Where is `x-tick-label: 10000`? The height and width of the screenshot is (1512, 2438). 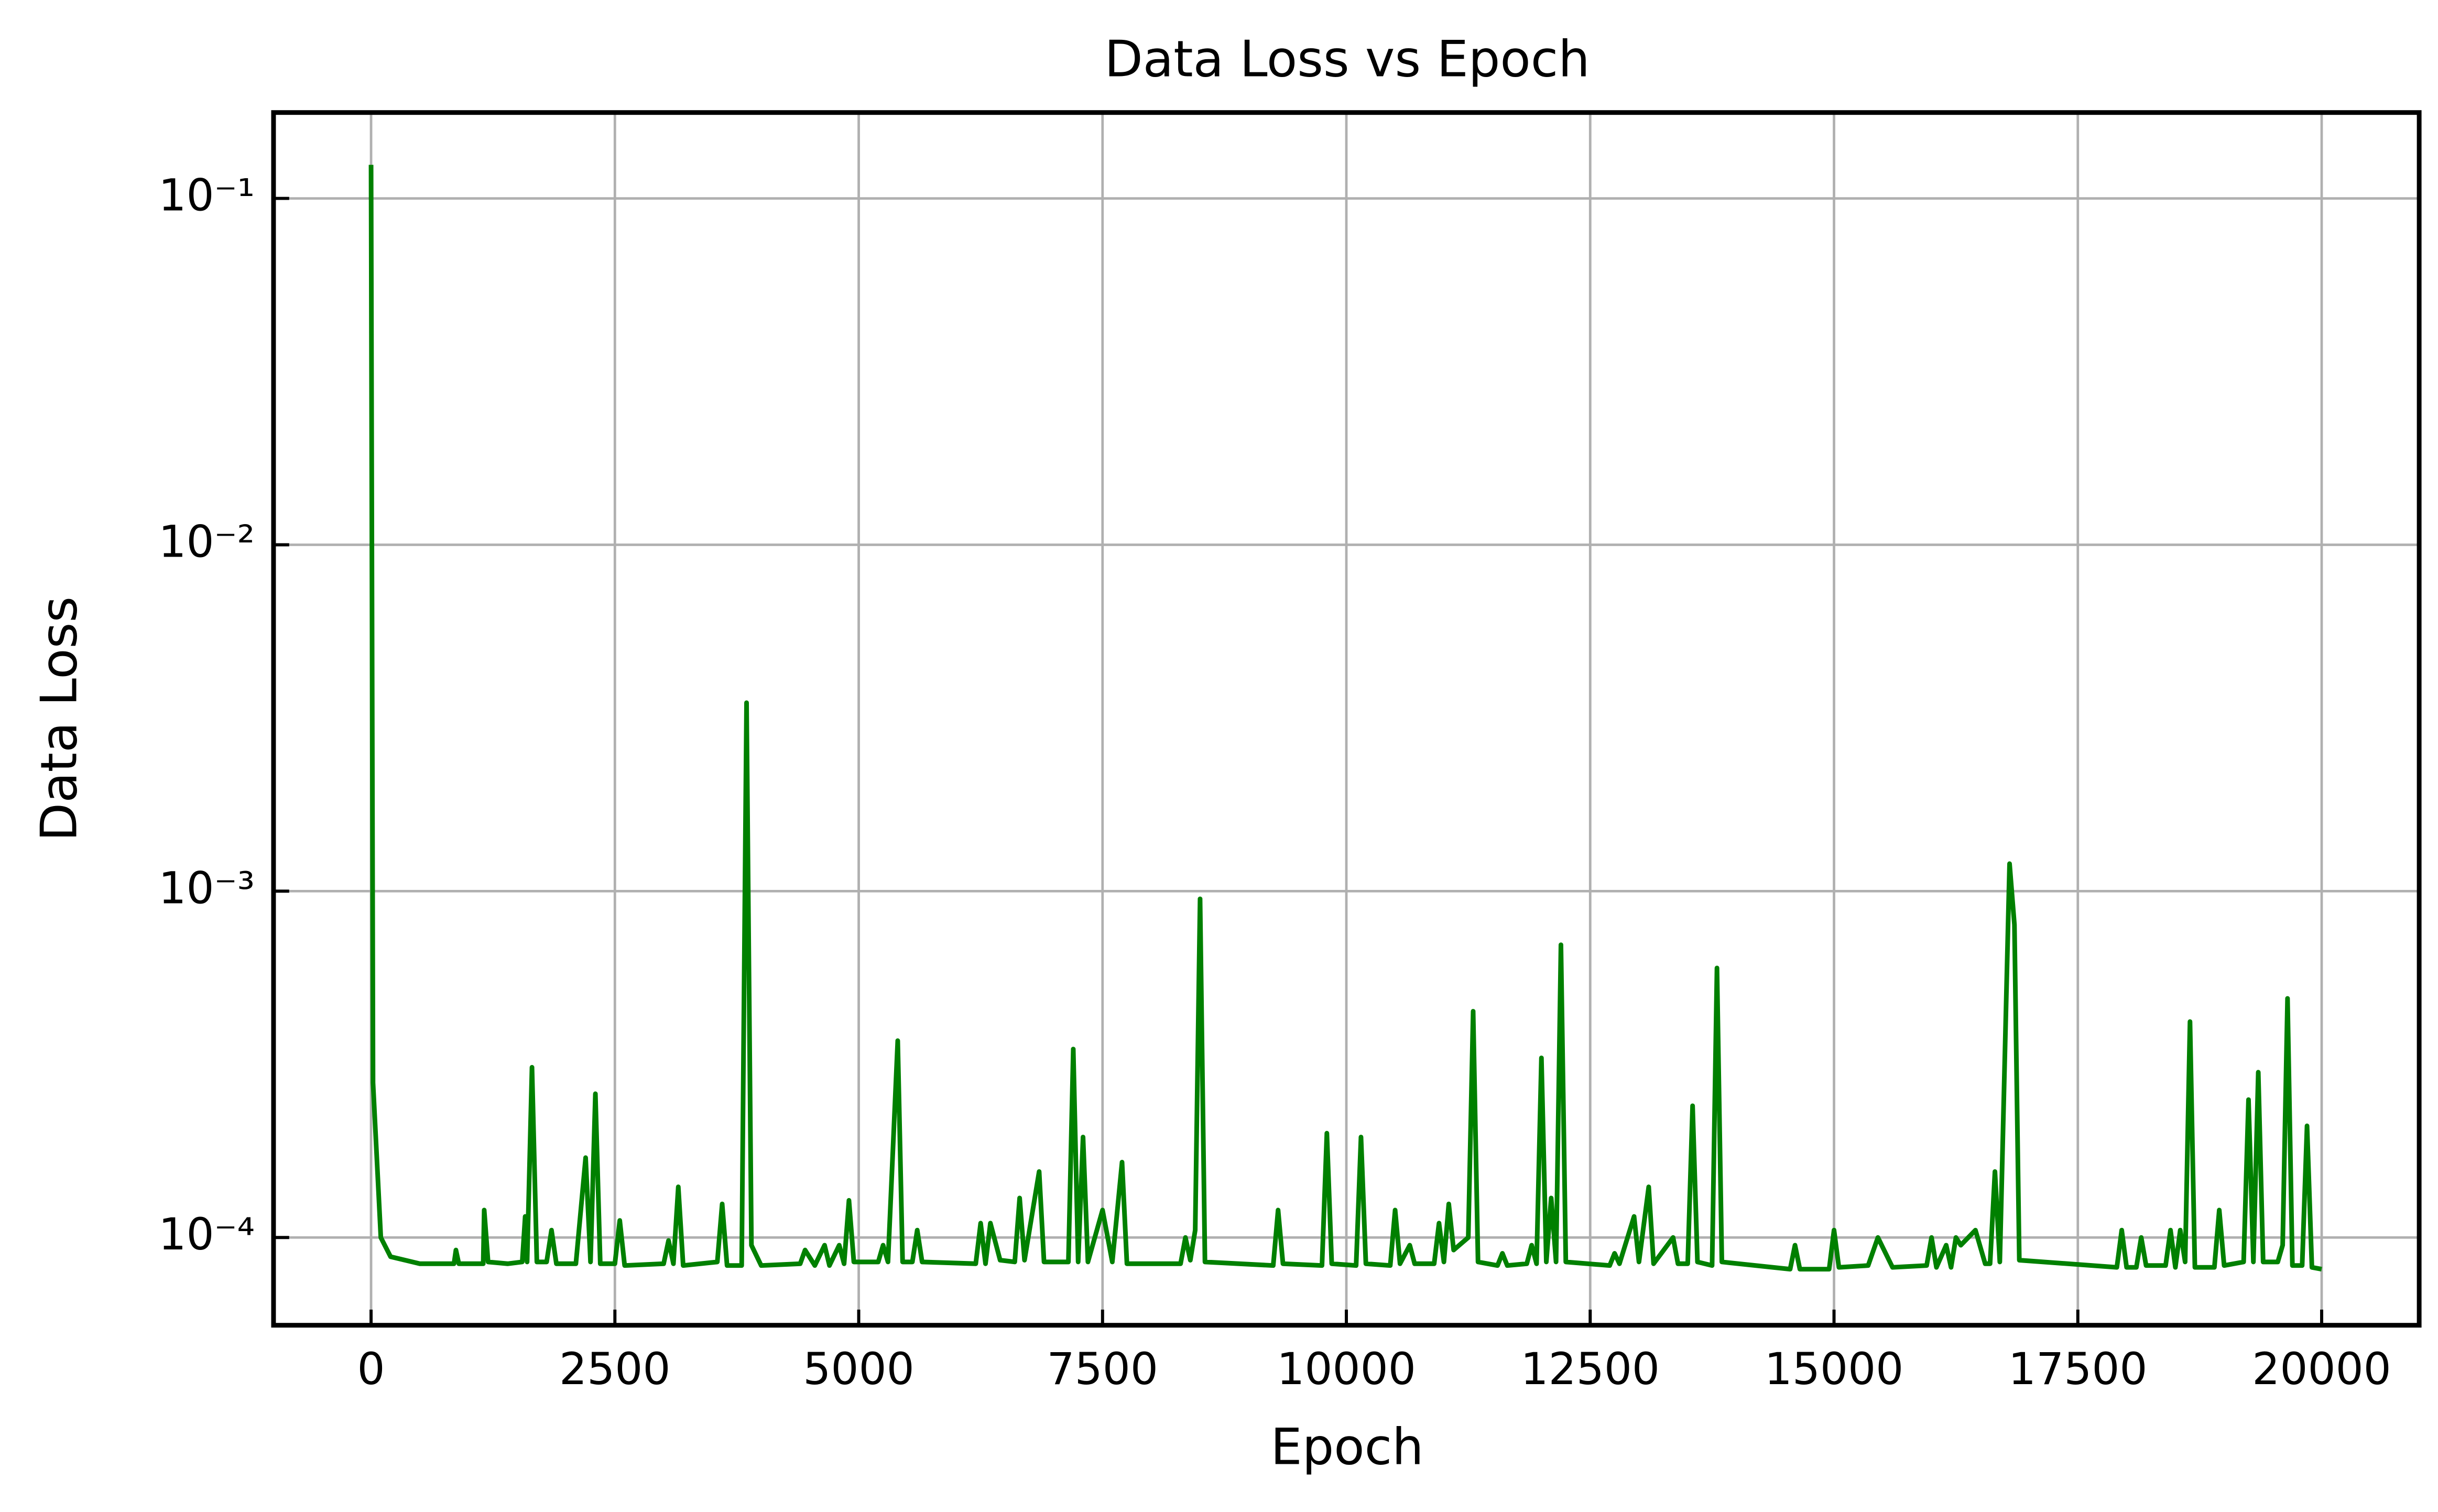
x-tick-label: 10000 is located at coordinates (1346, 1369).